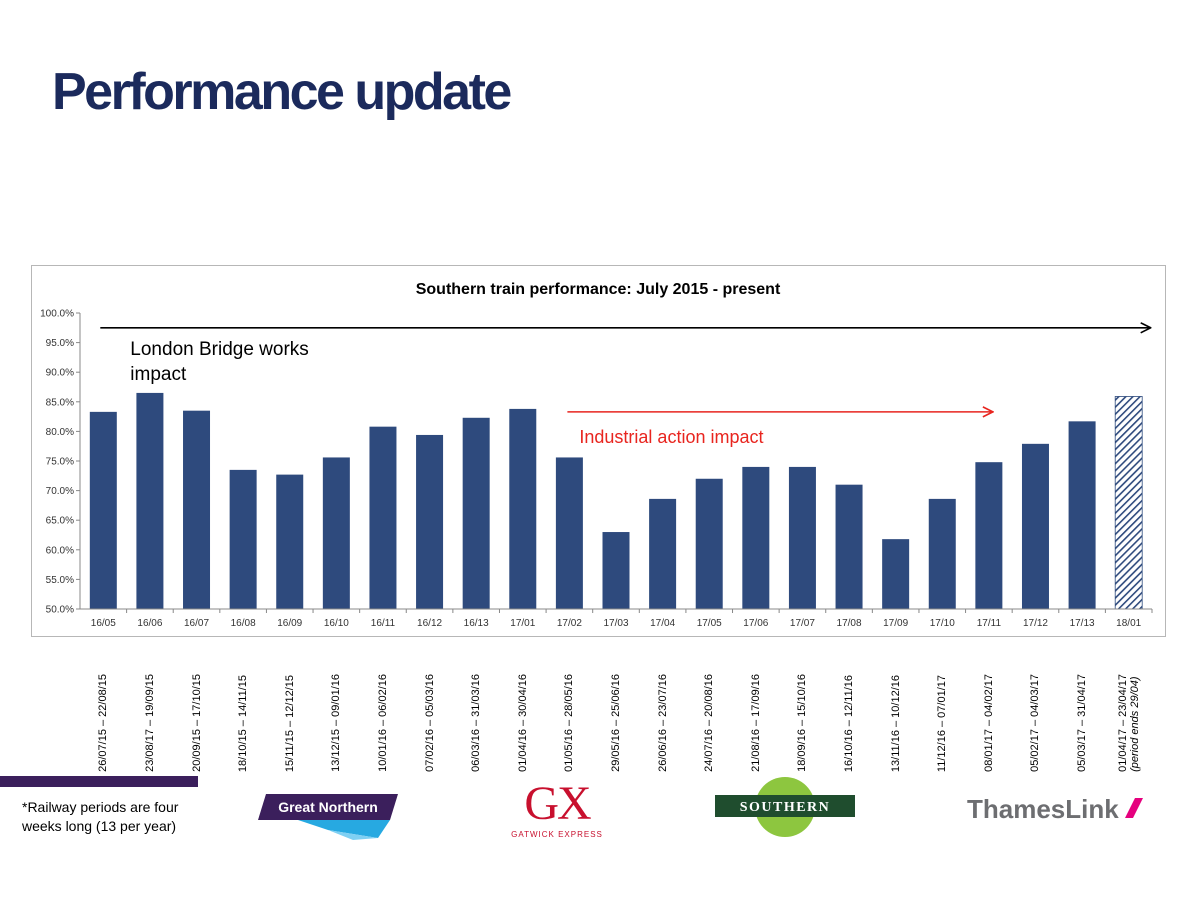  Describe the element at coordinates (1043, 809) in the screenshot. I see `thameslink-logo-text: ThamesLink` at that location.